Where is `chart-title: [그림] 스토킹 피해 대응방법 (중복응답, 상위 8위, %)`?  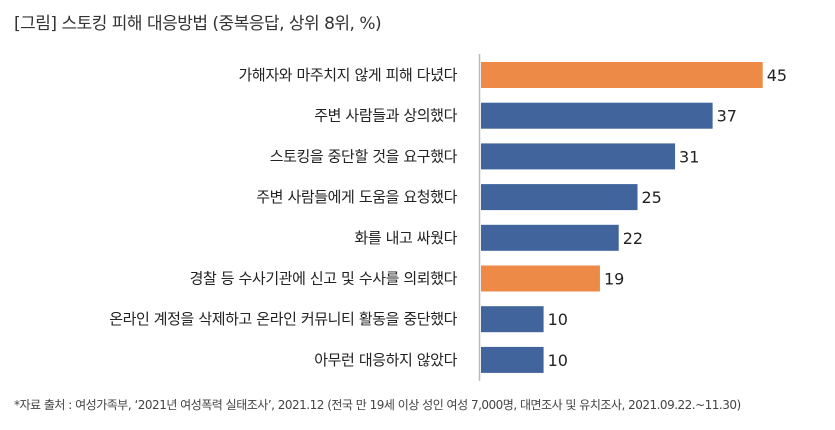 chart-title: [그림] 스토킹 피해 대응방법 (중복응답, 상위 8위, %) is located at coordinates (198, 24).